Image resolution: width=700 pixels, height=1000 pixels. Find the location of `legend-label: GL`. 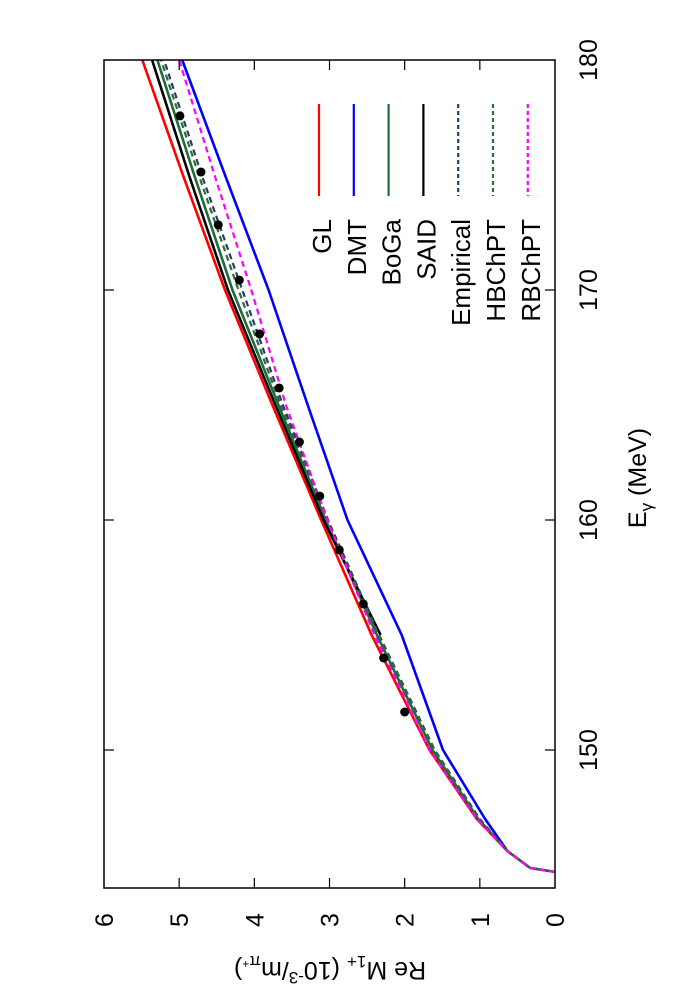

legend-label: GL is located at coordinates (322, 236).